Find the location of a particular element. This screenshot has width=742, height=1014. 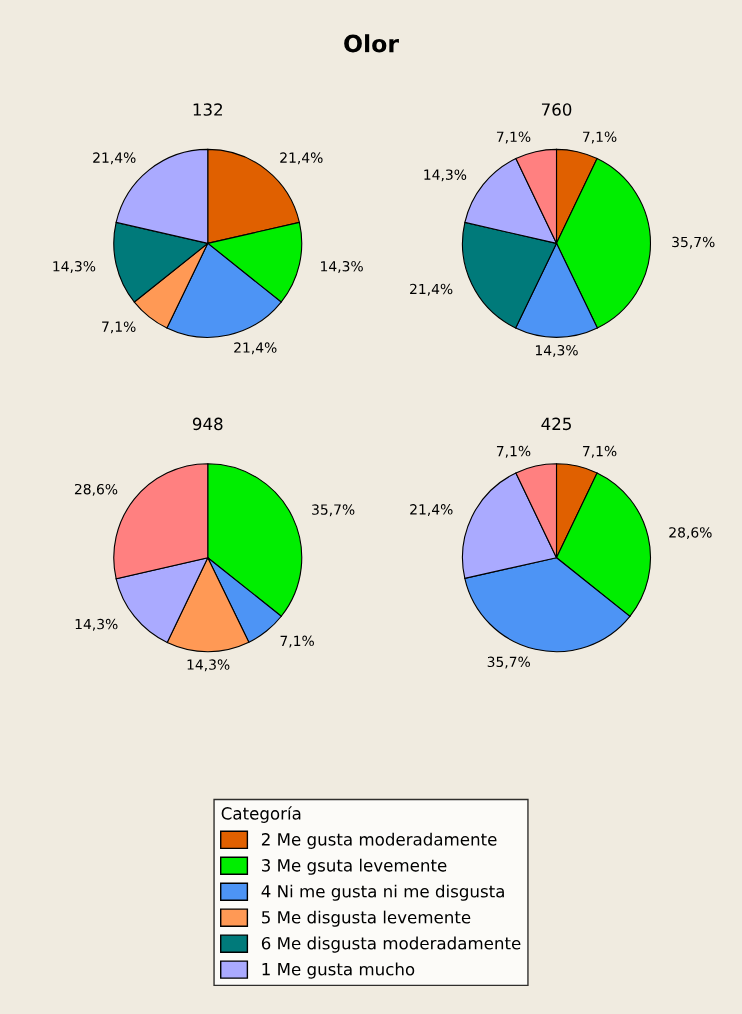

legend-label: 4 Ni me gusta ni me disgusta is located at coordinates (382, 892).